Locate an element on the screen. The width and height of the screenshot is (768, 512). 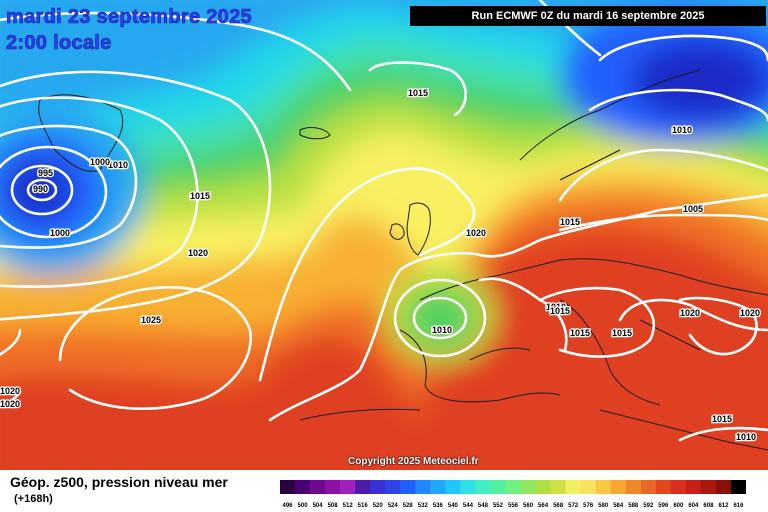
scale-label: 568 is located at coordinates (558, 506).